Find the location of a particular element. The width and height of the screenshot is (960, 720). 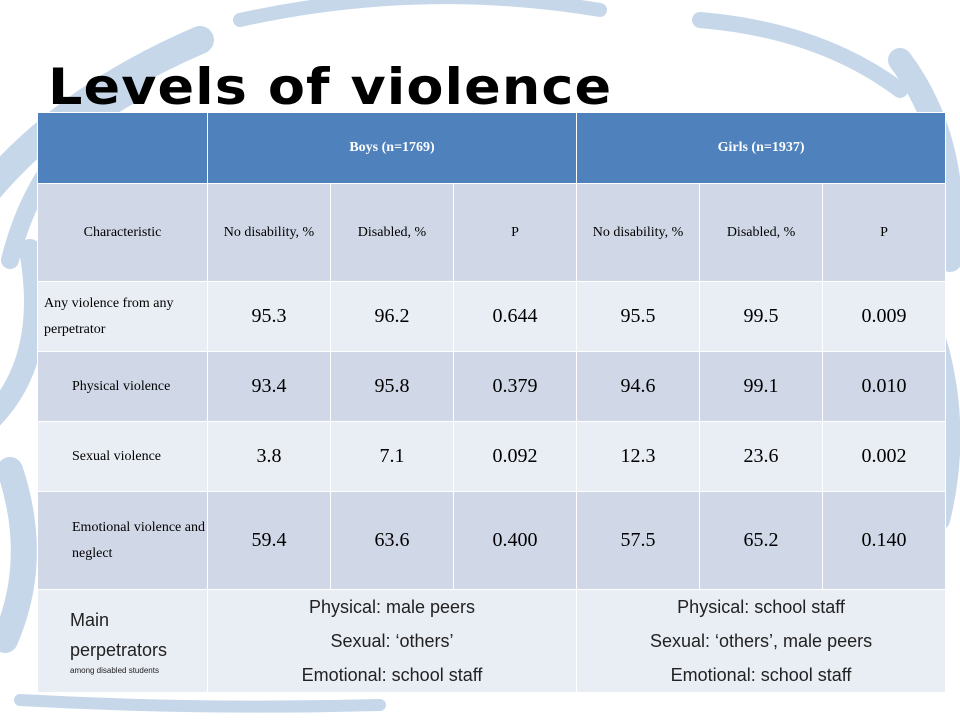

row-label: Emotional violence and neglect is located at coordinates (122, 540).